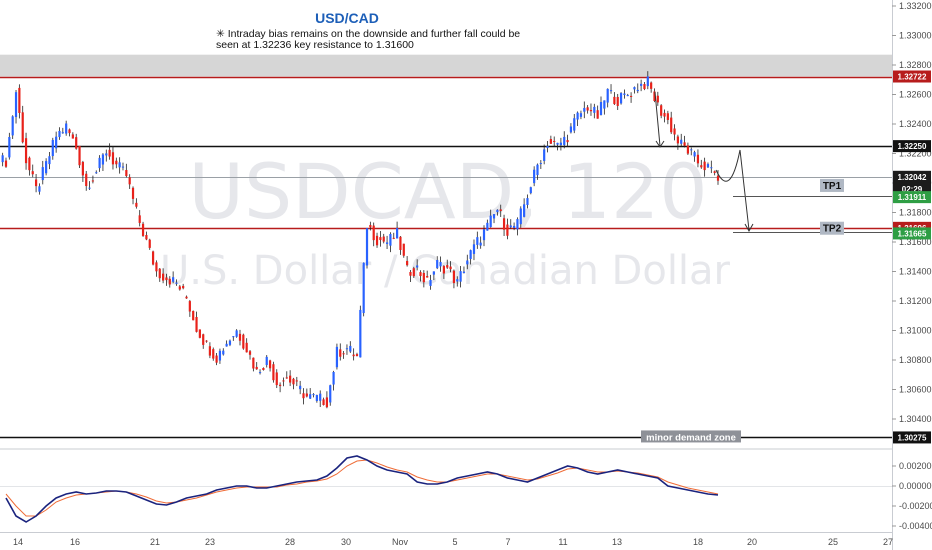  I want to click on date-tick-label: 21, so click(155, 542).